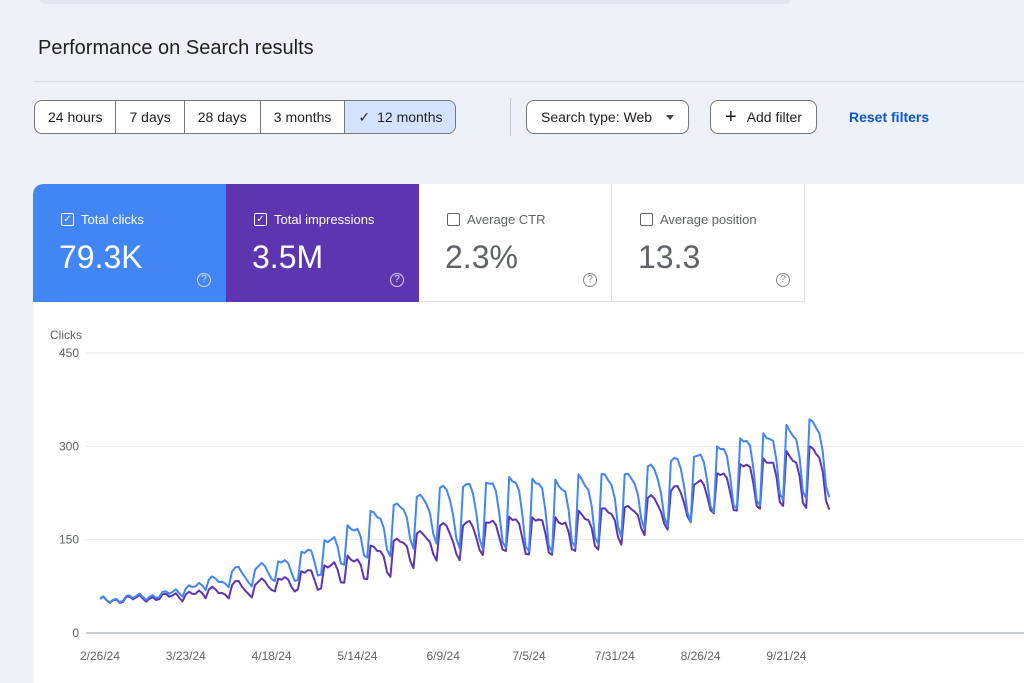 This screenshot has height=683, width=1024. What do you see at coordinates (357, 656) in the screenshot?
I see `x-tick-label: 5/14/24` at bounding box center [357, 656].